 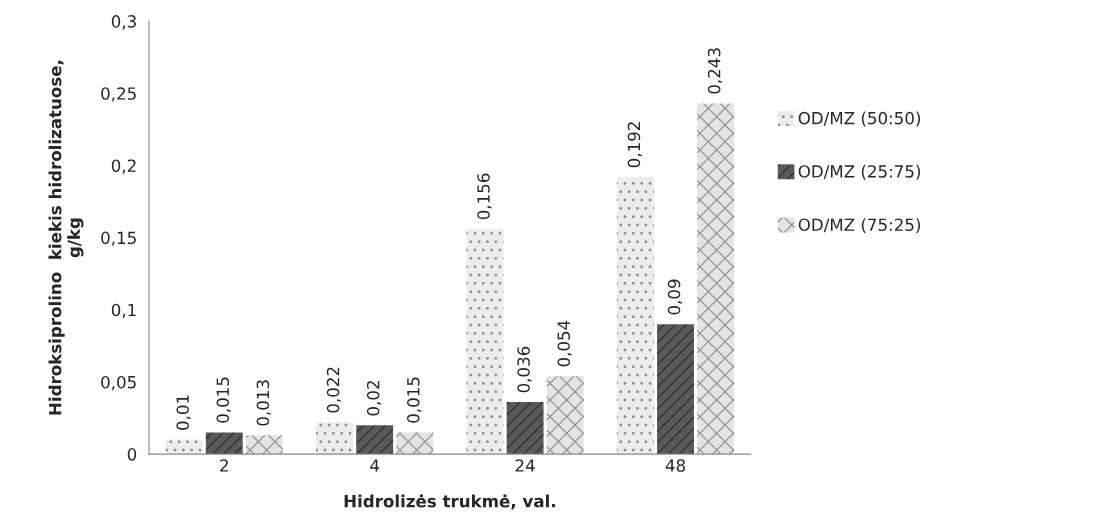 What do you see at coordinates (118, 383) in the screenshot?
I see `y-tick-label: 0,05` at bounding box center [118, 383].